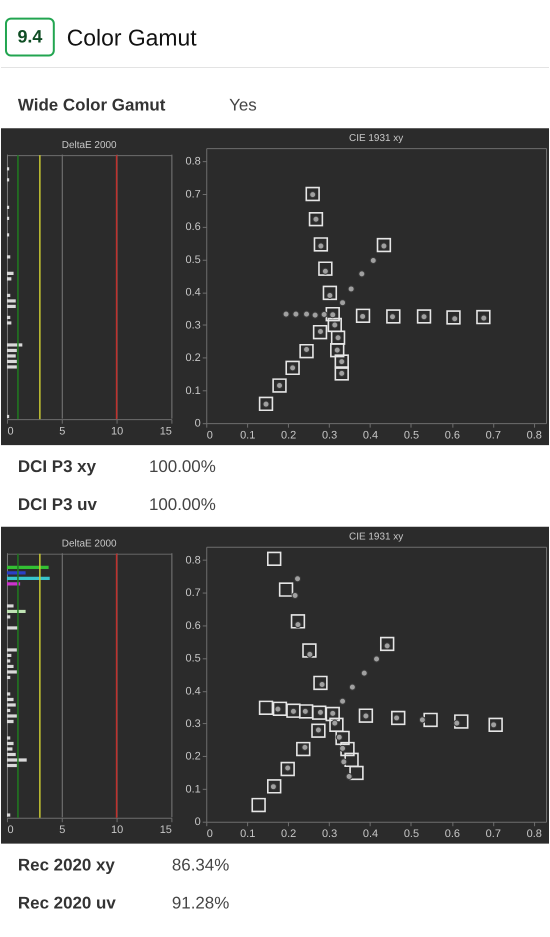  I want to click on text: DCI P3 uv, so click(58, 504).